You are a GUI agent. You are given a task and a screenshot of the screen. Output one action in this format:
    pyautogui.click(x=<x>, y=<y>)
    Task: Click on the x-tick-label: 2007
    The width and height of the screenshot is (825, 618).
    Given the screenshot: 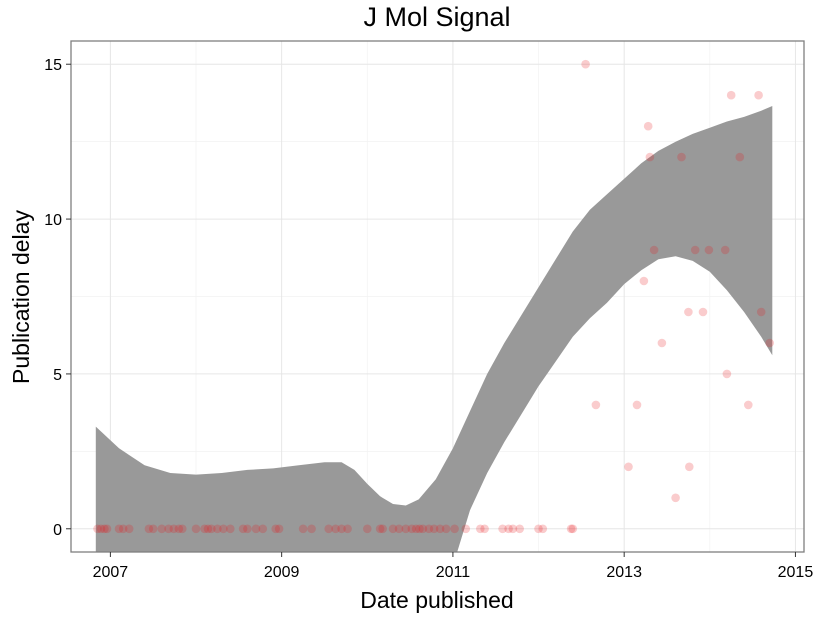 What is the action you would take?
    pyautogui.click(x=111, y=572)
    